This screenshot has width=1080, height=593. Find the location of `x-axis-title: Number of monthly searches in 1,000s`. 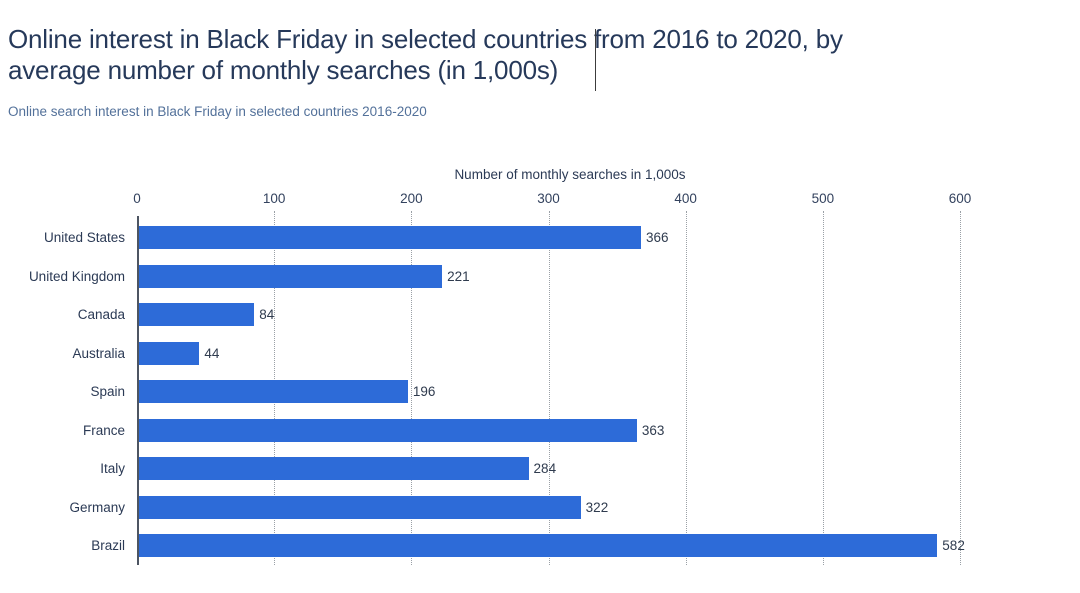

x-axis-title: Number of monthly searches in 1,000s is located at coordinates (570, 174).